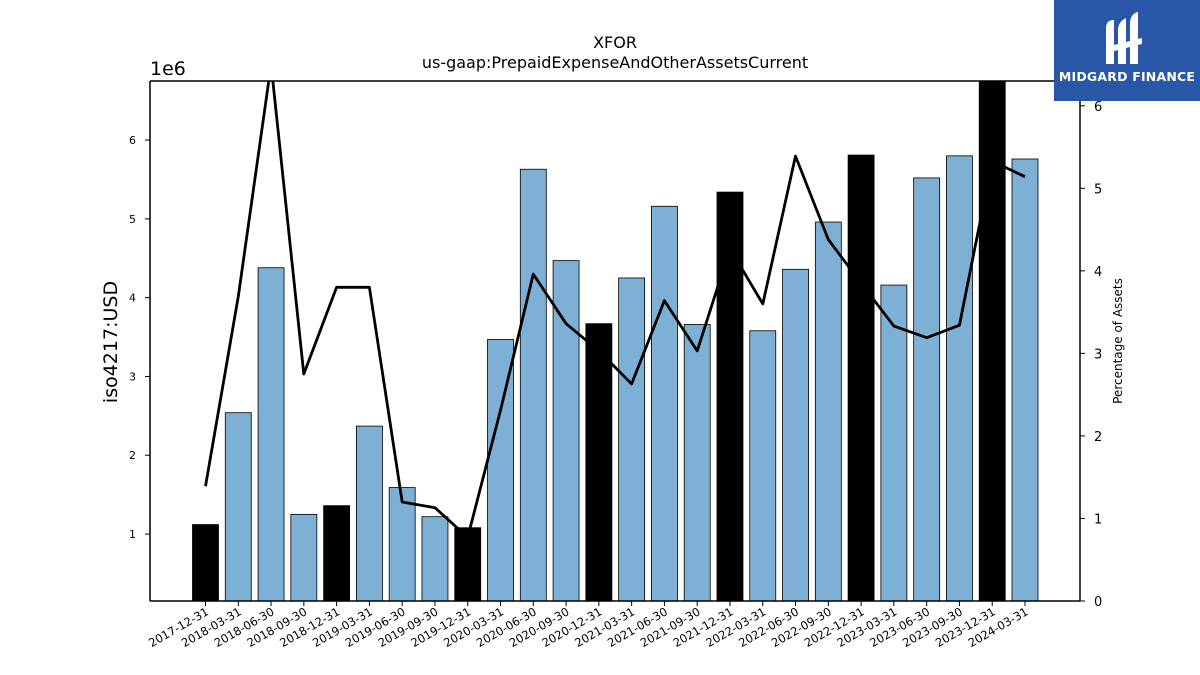 This screenshot has width=1200, height=675. Describe the element at coordinates (132, 376) in the screenshot. I see `y-tick-label: 3` at that location.